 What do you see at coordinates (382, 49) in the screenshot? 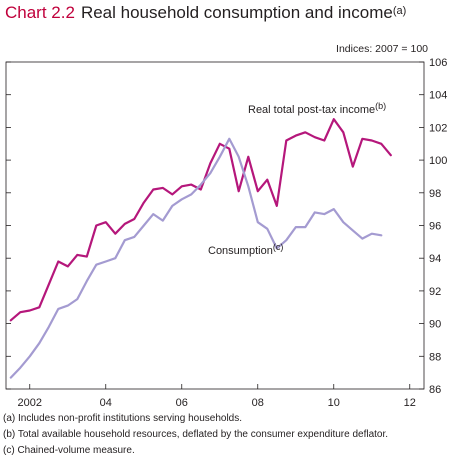
I see `y-axis-unit-label: Indices: 2007 = 100` at bounding box center [382, 49].